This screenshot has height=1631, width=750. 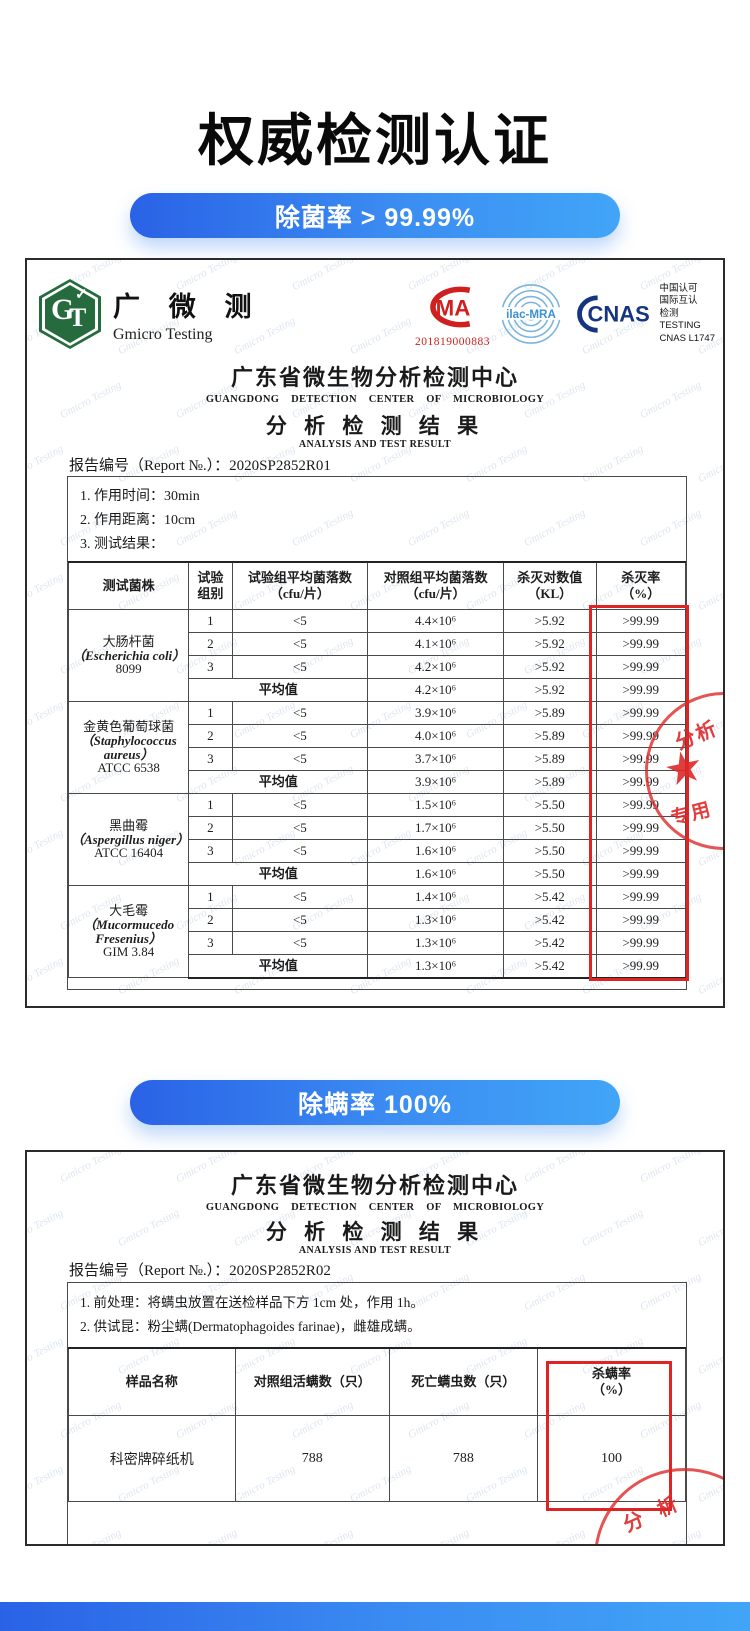 I want to click on table-row: 2 <5 4.1×10⁶ >5.92 >99.99, so click(x=378, y=644).